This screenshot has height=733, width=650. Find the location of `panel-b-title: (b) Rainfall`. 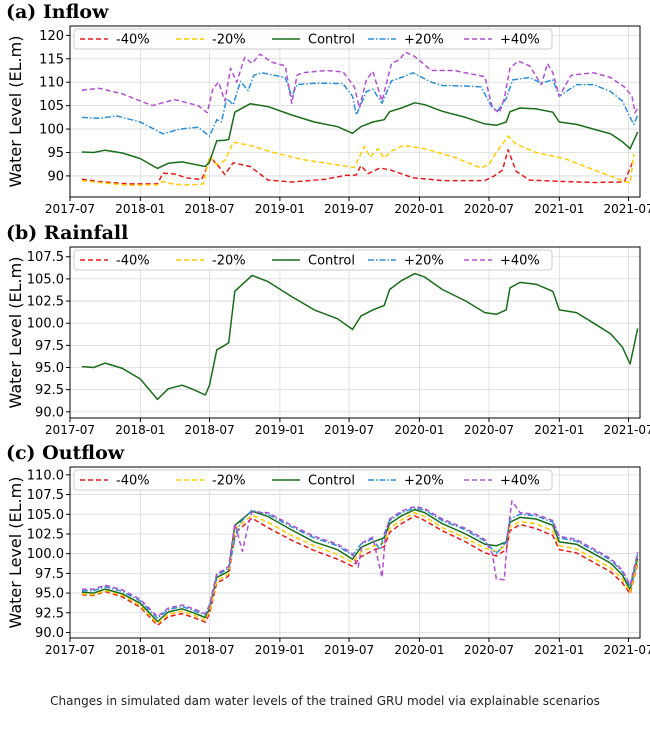

panel-b-title: (b) Rainfall is located at coordinates (67, 233).